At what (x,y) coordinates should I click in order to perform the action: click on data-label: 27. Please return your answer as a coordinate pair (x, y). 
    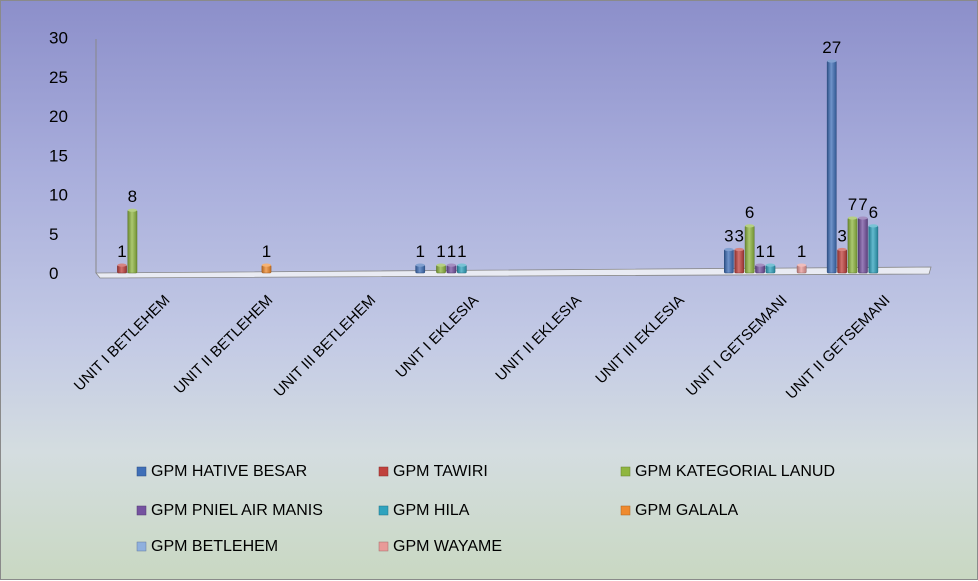
    Looking at the image, I should click on (831, 47).